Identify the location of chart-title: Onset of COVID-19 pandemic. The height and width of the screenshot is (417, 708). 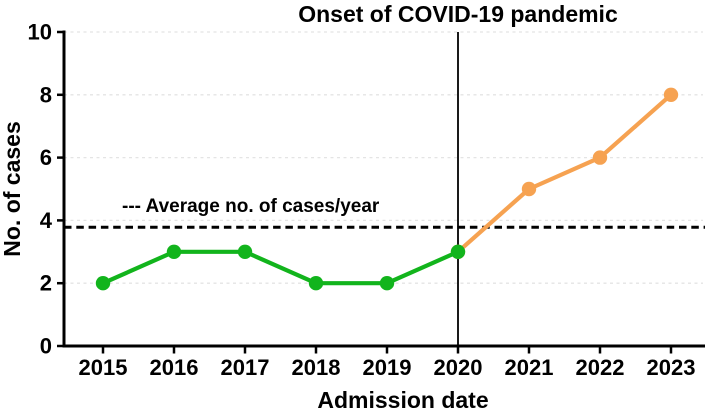
(458, 14).